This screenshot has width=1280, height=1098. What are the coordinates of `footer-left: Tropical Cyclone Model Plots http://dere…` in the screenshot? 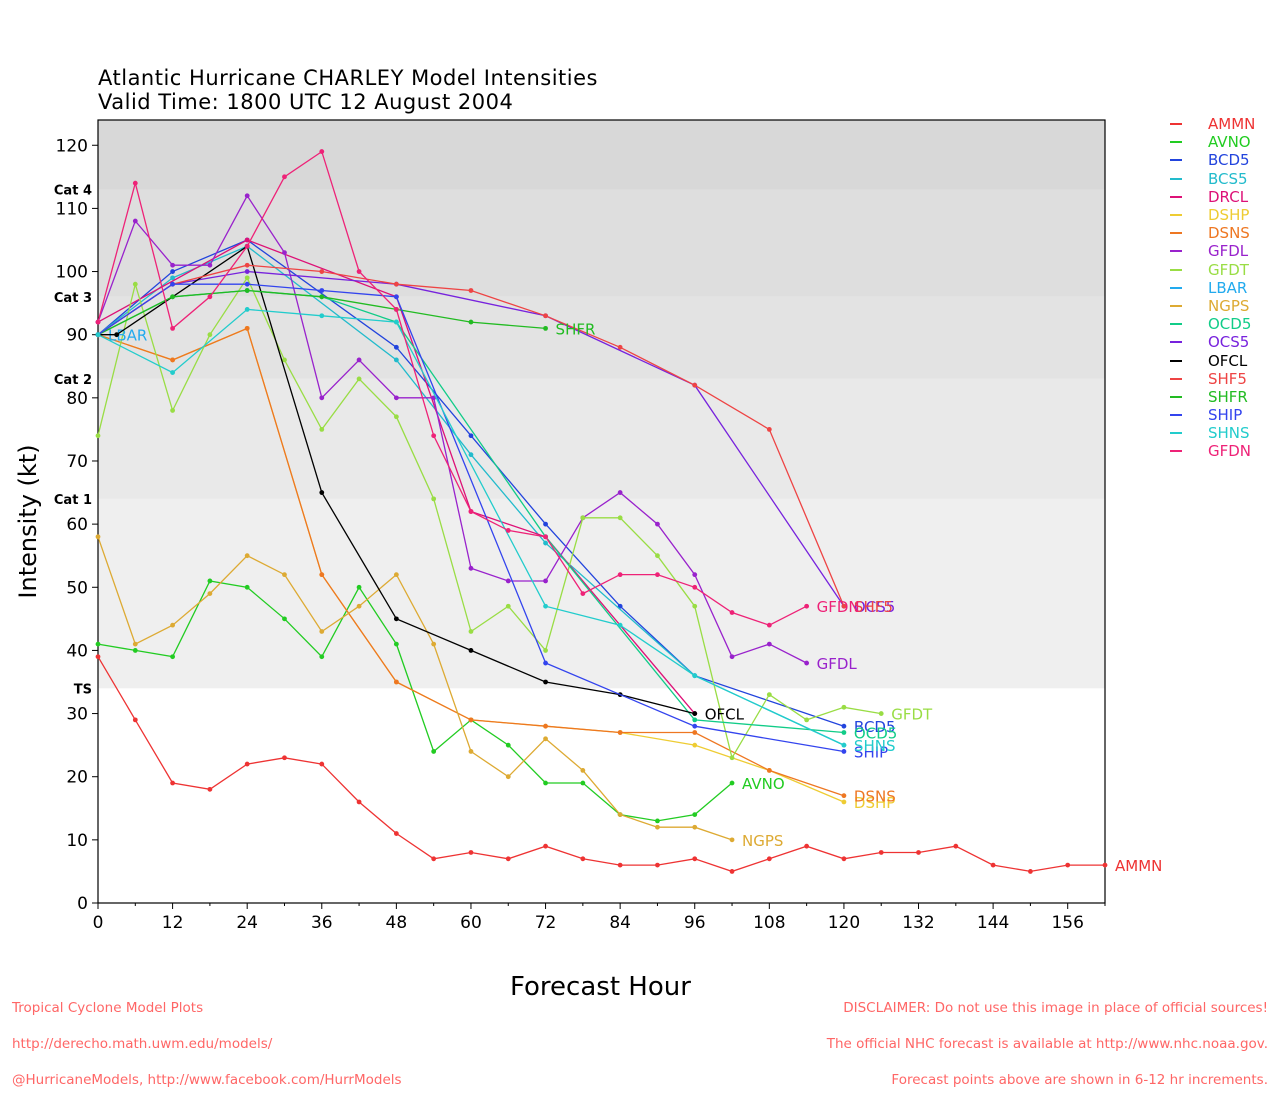 It's located at (207, 1038).